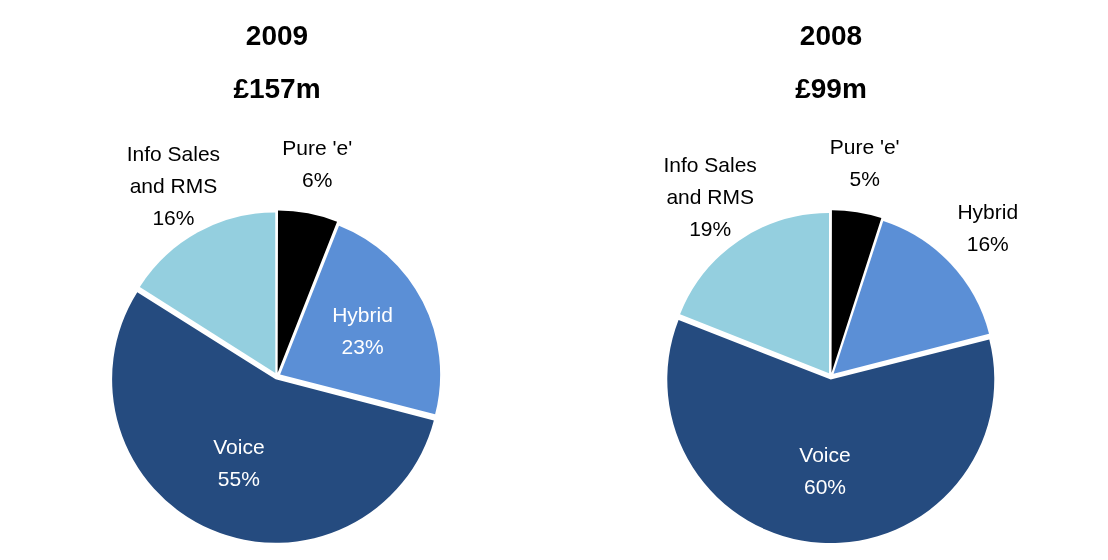 This screenshot has height=560, width=1108. Describe the element at coordinates (824, 486) in the screenshot. I see `data-label: 60%` at that location.